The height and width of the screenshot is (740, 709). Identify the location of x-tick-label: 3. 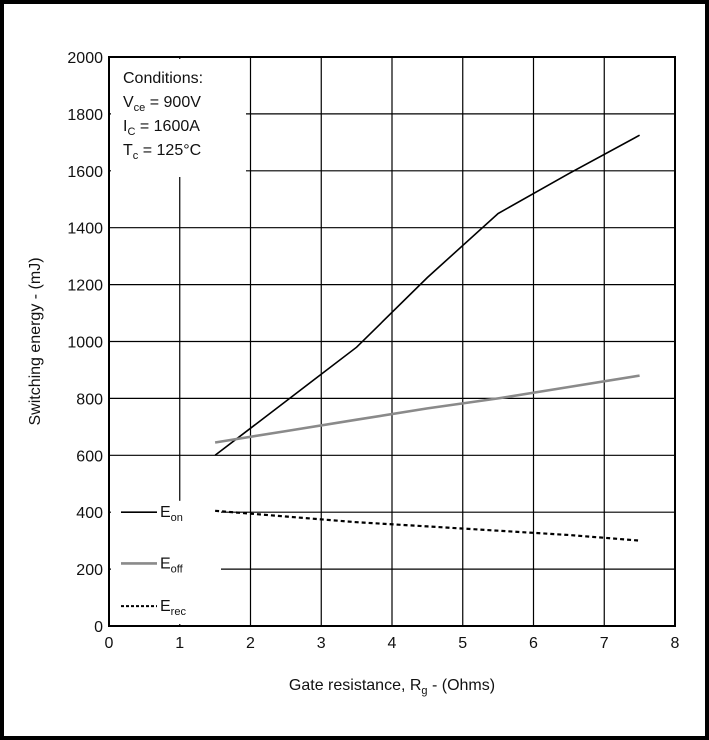
(321, 643).